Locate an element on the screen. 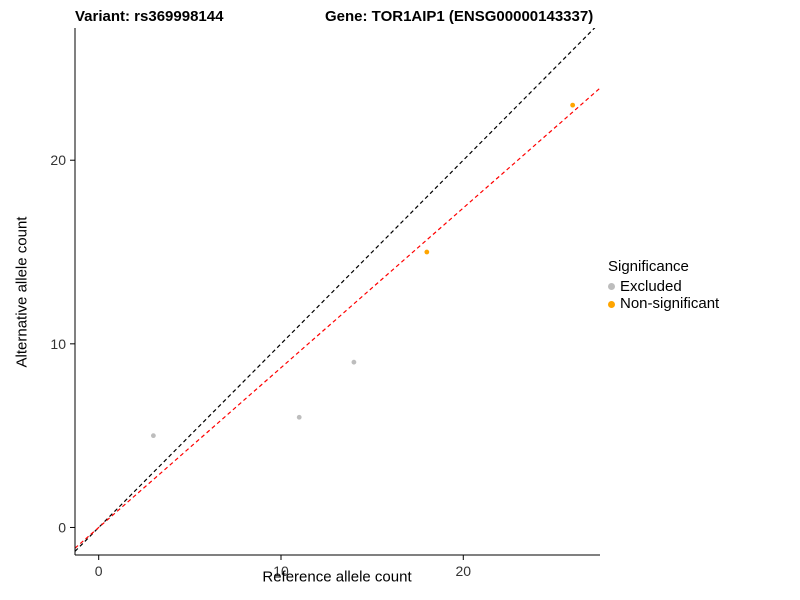  y-axis-label: Alternative allele count is located at coordinates (22, 292).